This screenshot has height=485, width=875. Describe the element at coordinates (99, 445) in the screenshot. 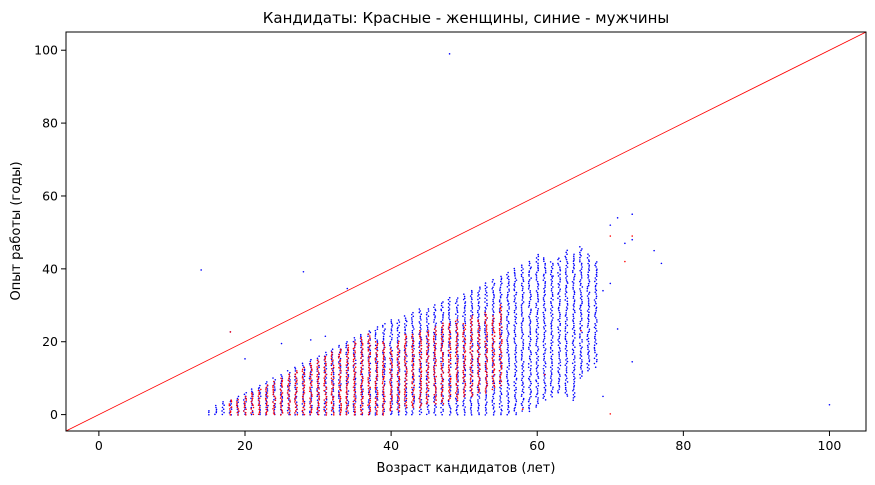

I see `x-tick-label: 0` at that location.